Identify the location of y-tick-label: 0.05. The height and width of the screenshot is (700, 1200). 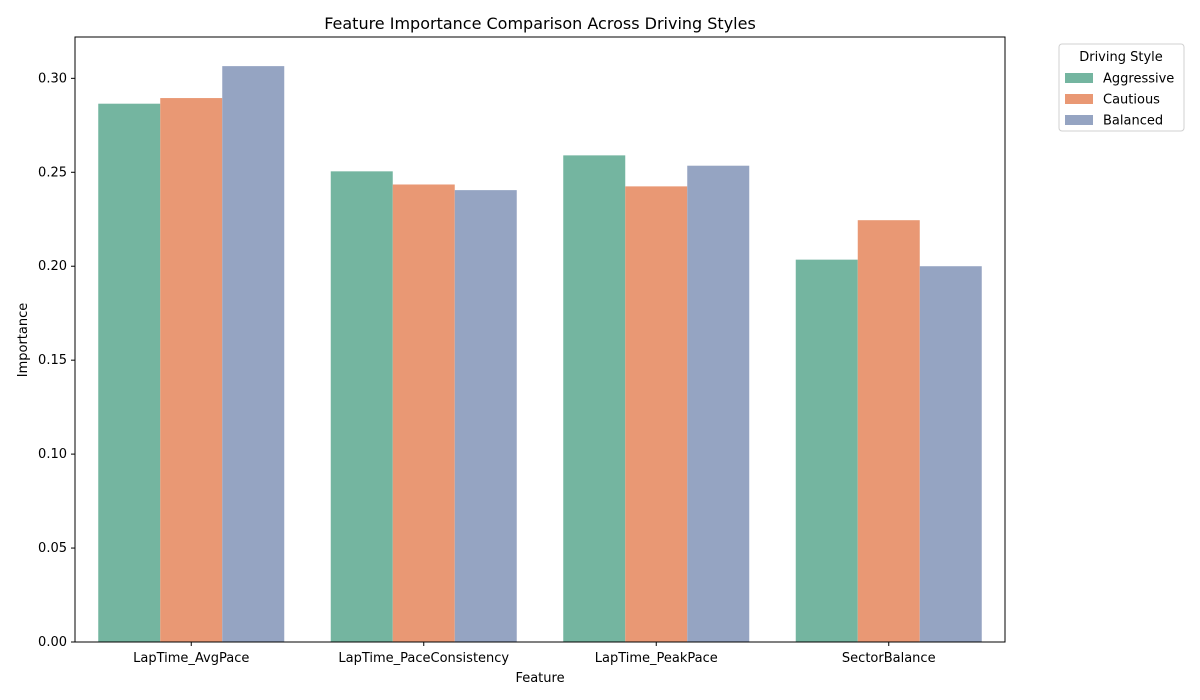
(52, 548).